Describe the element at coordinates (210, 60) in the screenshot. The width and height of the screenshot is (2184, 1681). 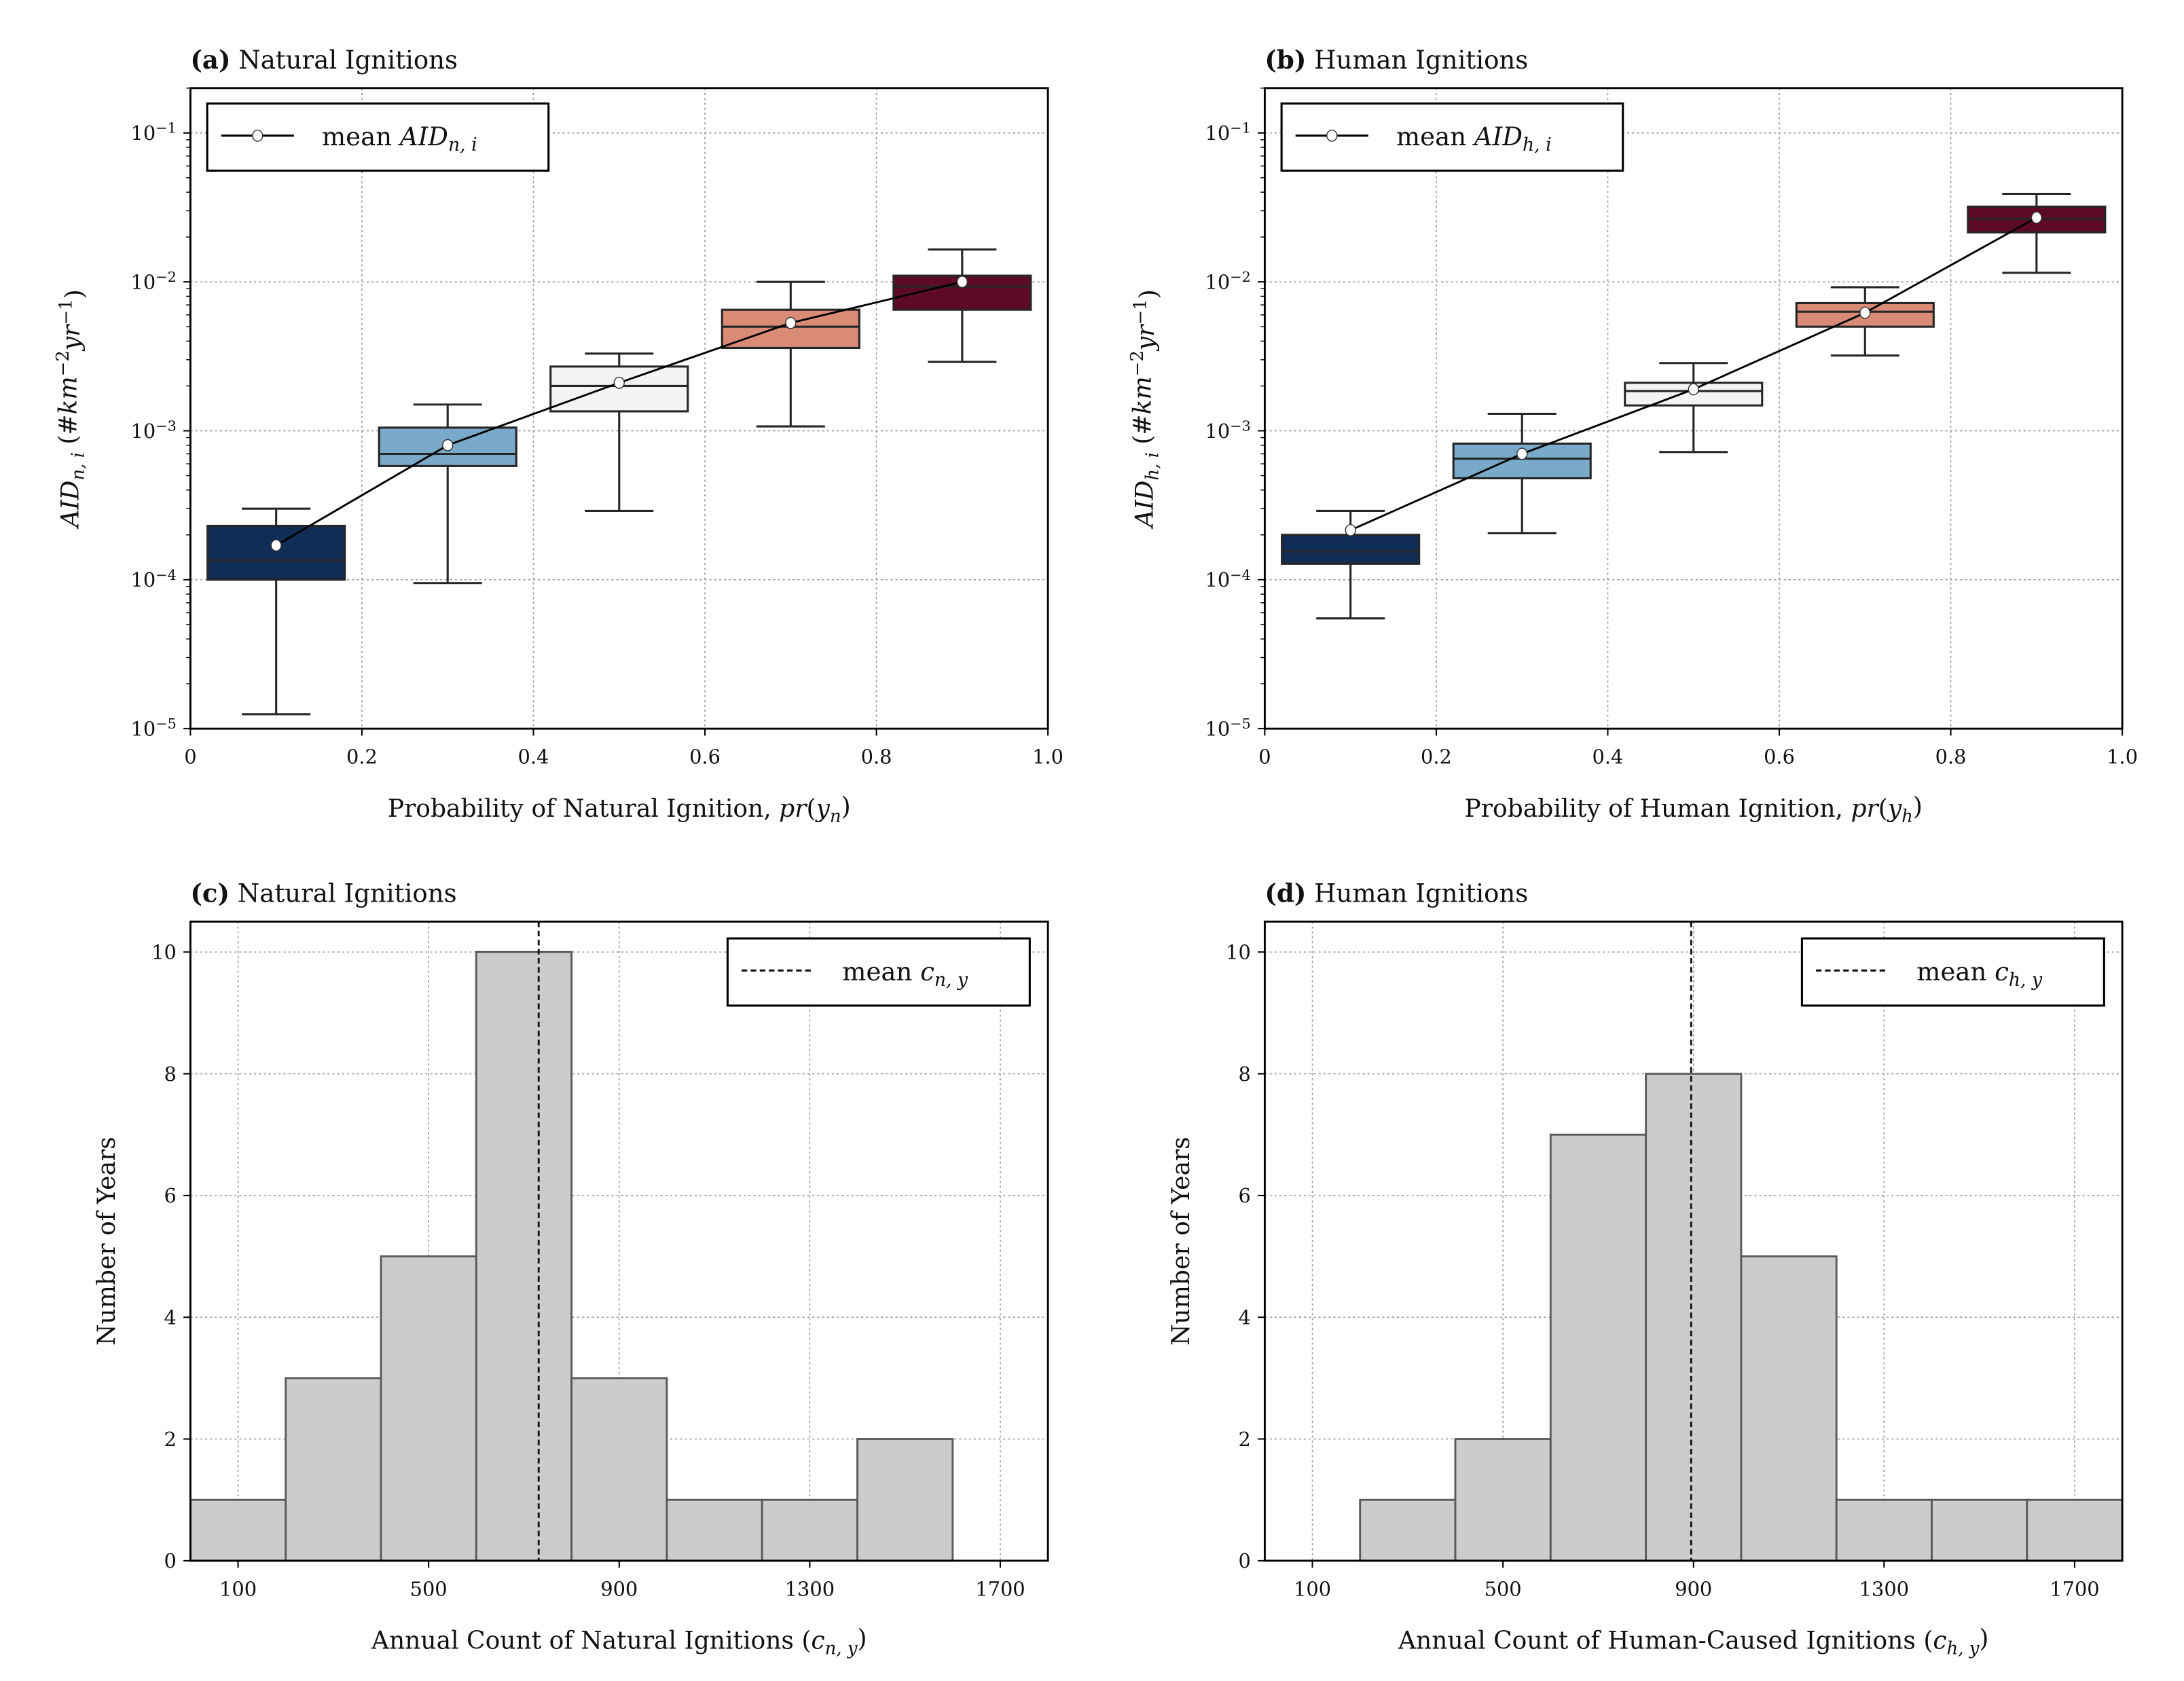
I see `panel-title-part: (a)` at that location.